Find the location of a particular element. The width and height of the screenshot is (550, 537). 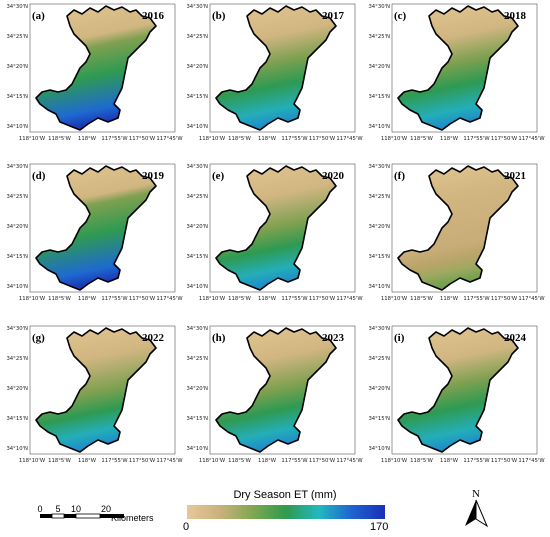

panel-label: (e) is located at coordinates (218, 176).